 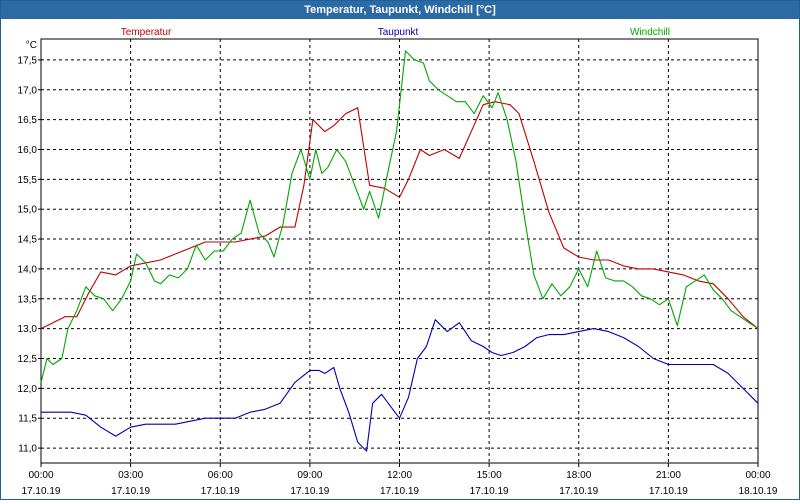 I want to click on x-tick-time-label: 03:00, so click(x=130, y=475).